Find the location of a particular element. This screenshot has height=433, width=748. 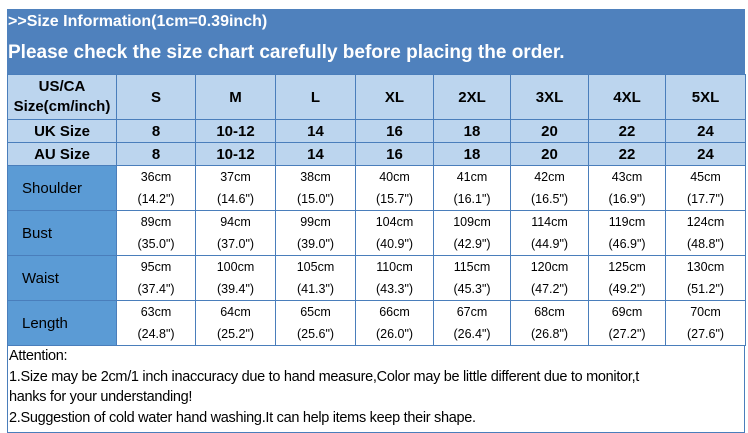

measurement-cell: 130cm (51.2") is located at coordinates (705, 278).